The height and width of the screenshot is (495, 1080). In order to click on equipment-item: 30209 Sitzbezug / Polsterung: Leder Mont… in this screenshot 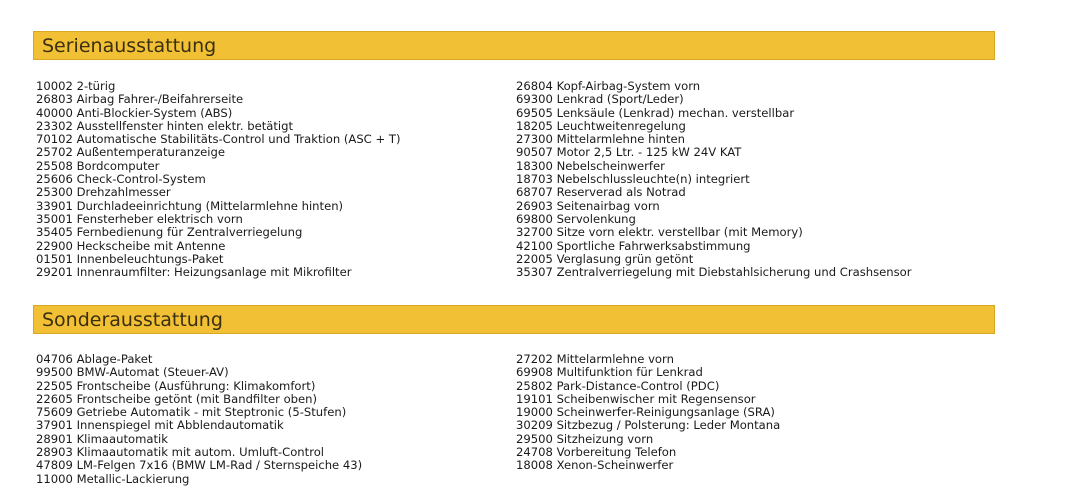, I will do `click(648, 425)`.